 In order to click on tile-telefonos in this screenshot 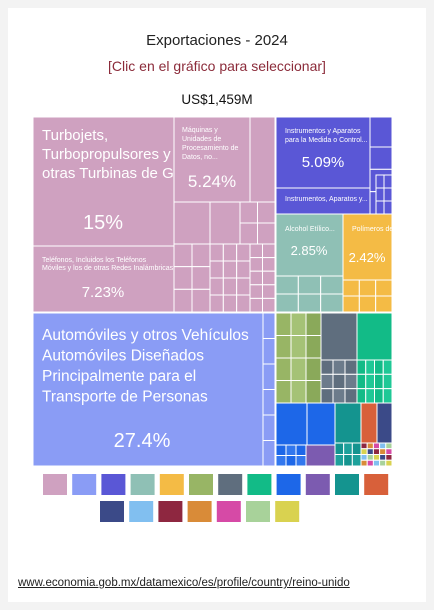, I will do `click(103, 279)`.